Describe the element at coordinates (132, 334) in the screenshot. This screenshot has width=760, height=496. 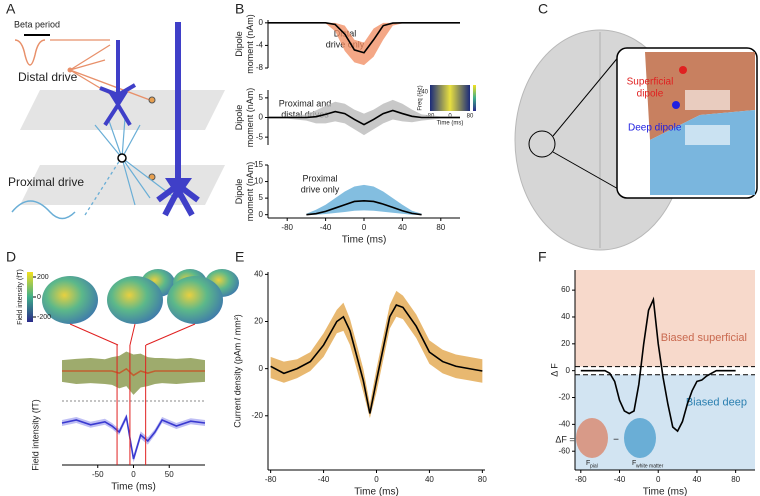
I see `connector` at that location.